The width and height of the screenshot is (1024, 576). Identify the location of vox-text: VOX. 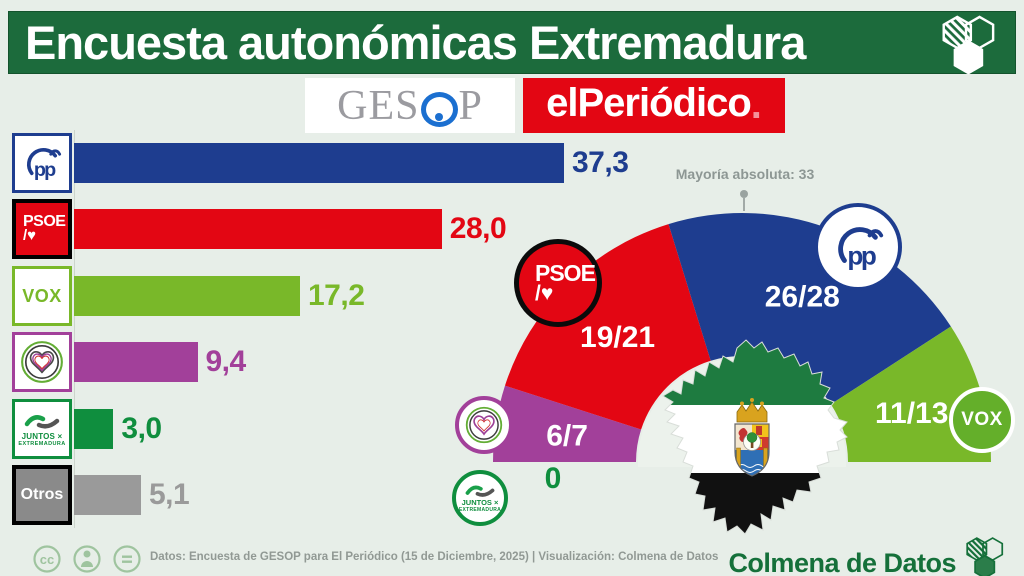
(42, 295).